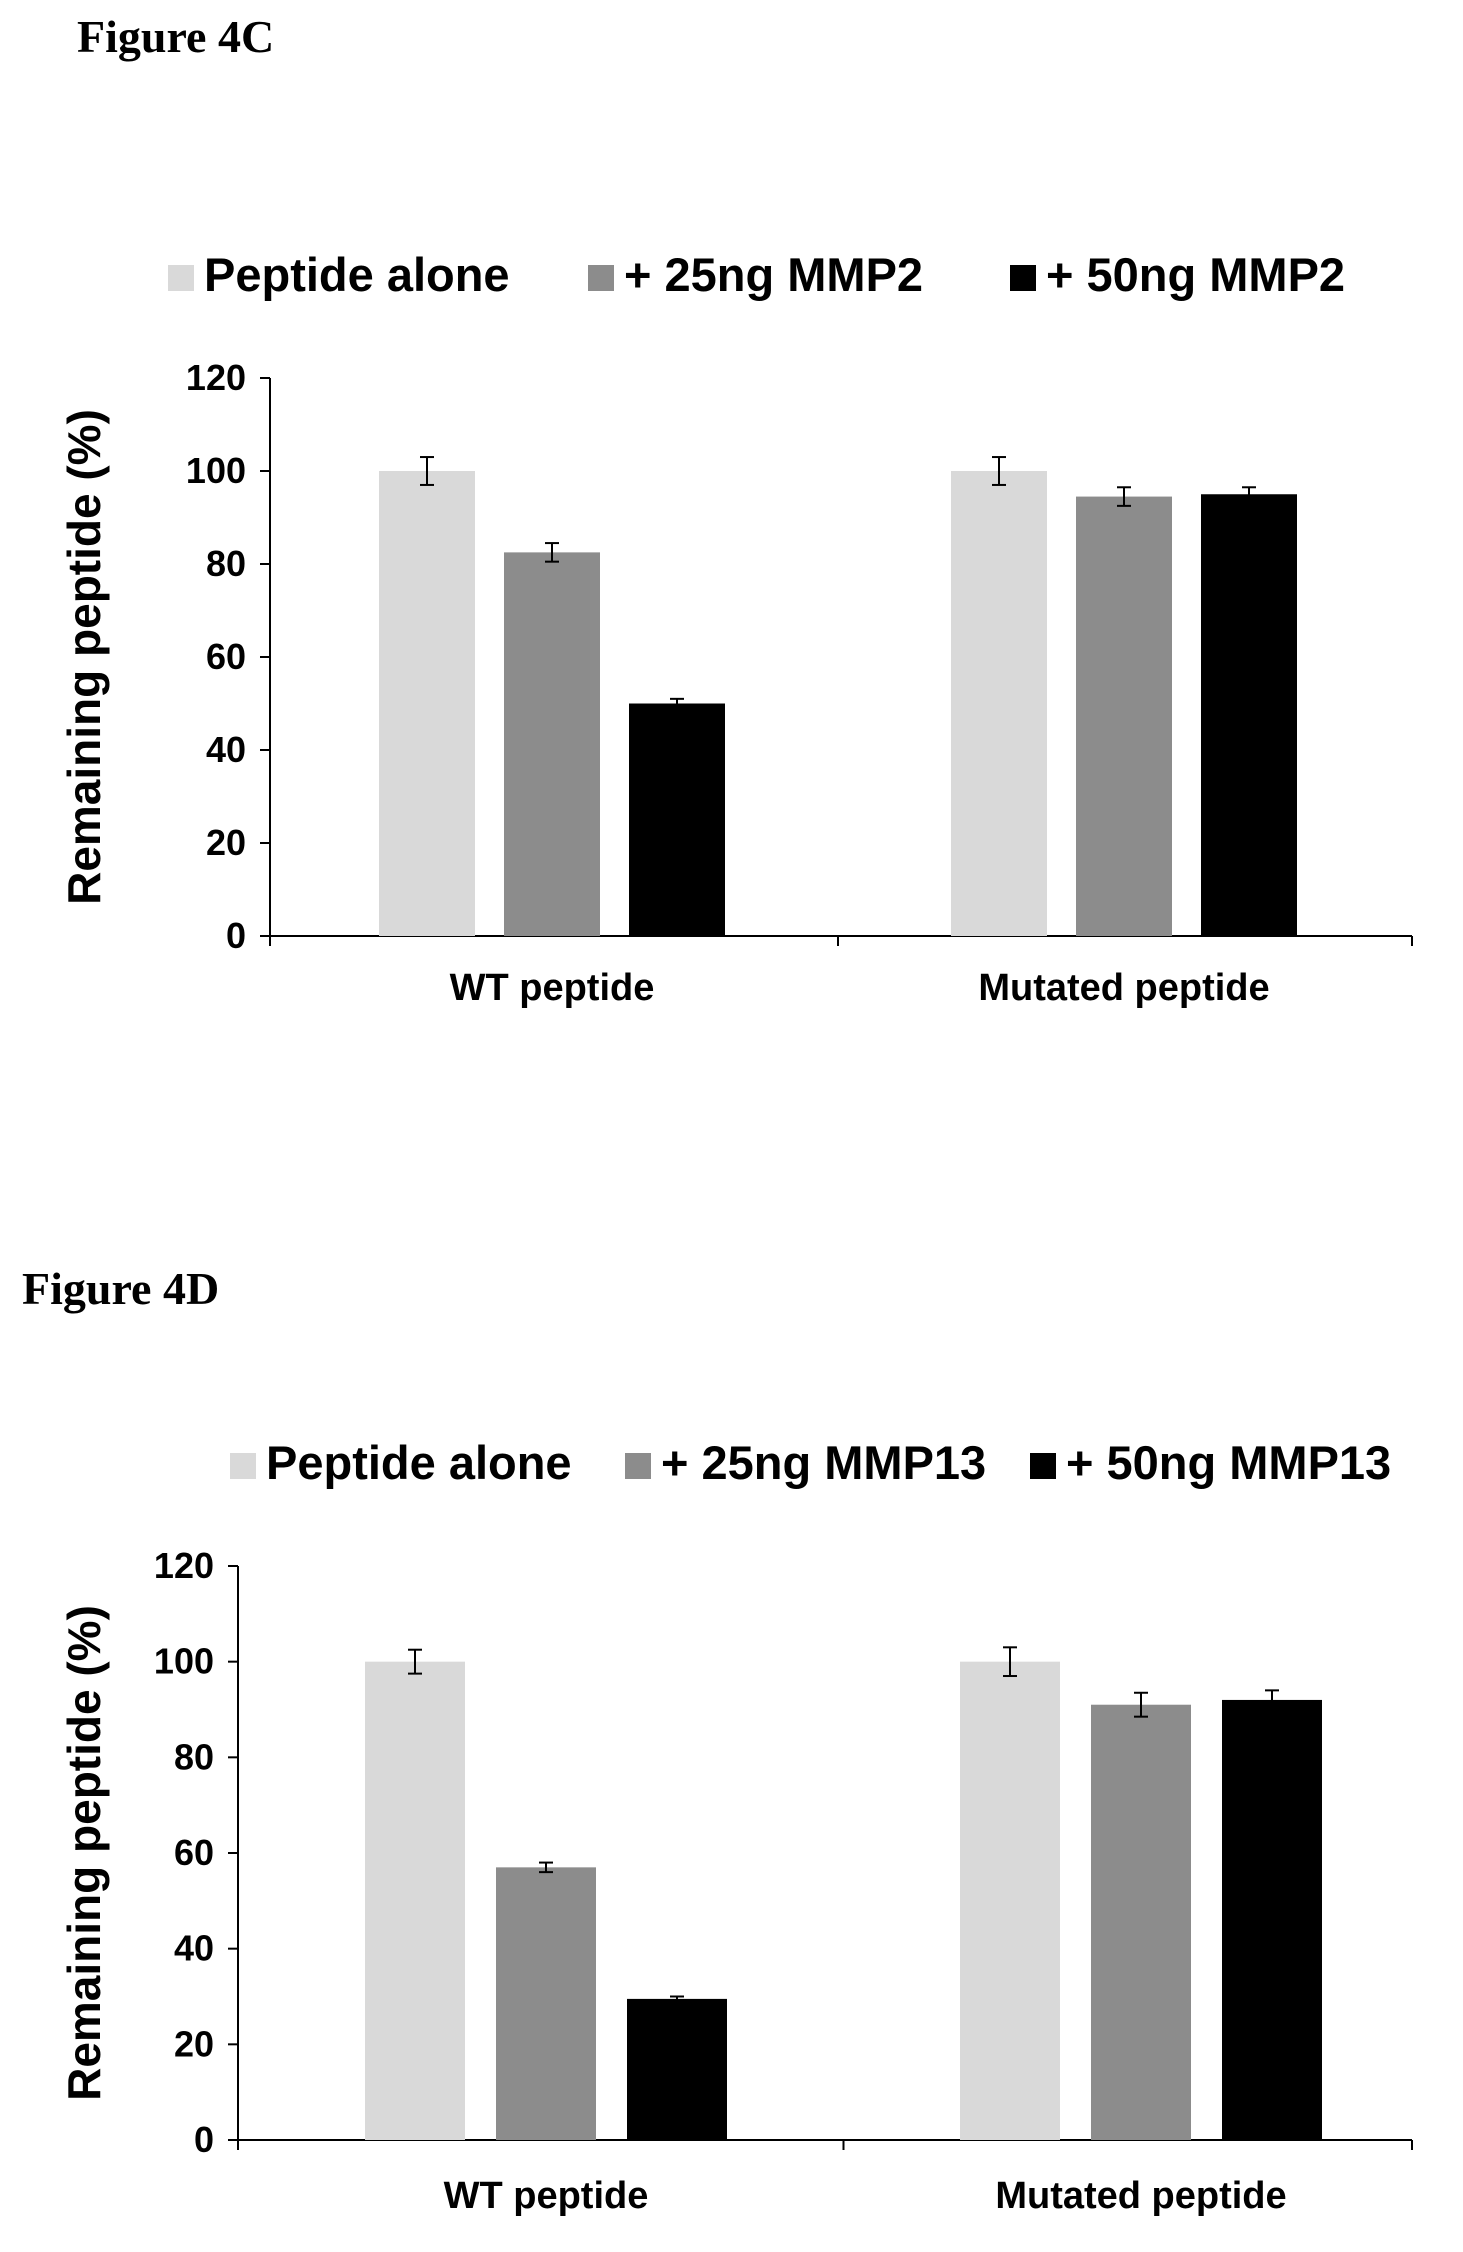  I want to click on figure-4d-label: Figure 4D, so click(121, 1288).